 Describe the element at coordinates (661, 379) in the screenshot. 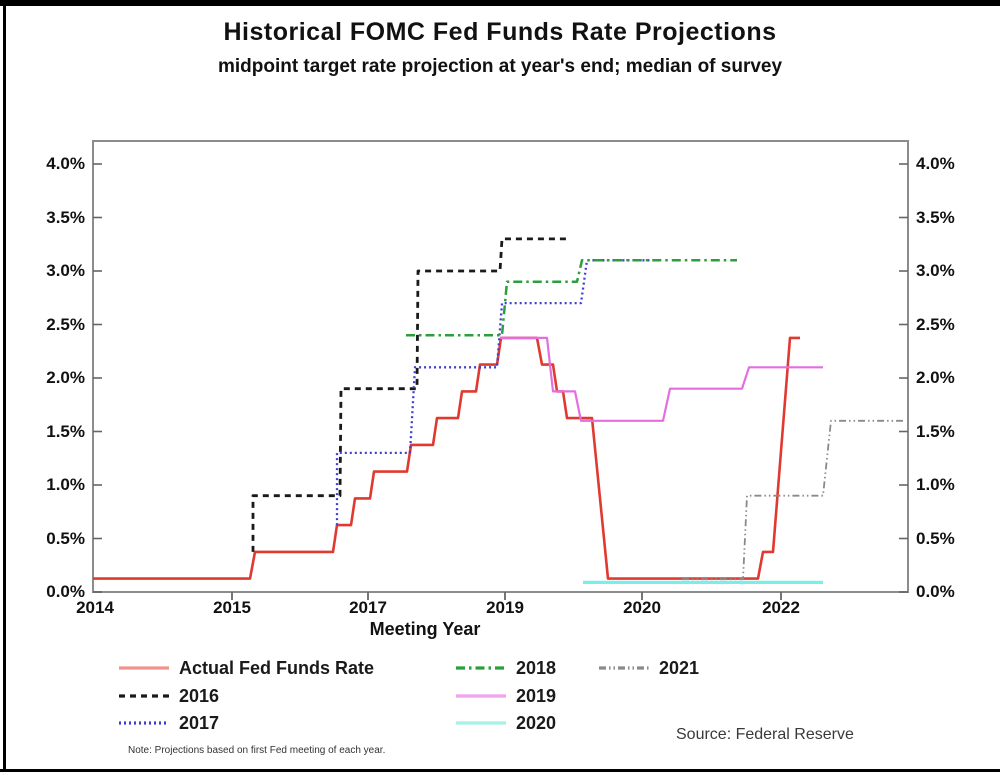

I see `series-line-p2019` at that location.